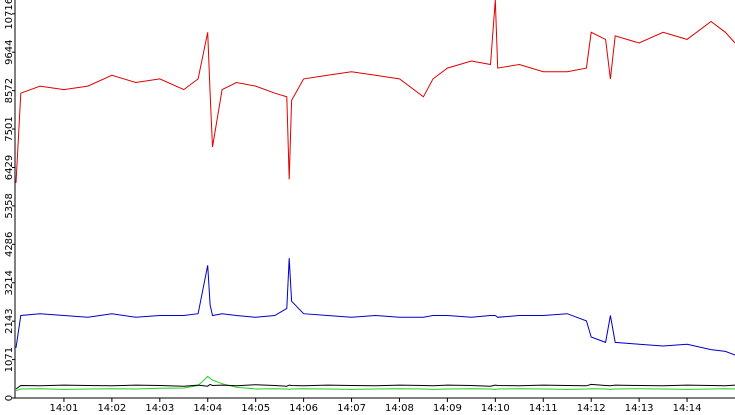 This screenshot has width=735, height=415. I want to click on x-tick-label: 14:09, so click(447, 408).